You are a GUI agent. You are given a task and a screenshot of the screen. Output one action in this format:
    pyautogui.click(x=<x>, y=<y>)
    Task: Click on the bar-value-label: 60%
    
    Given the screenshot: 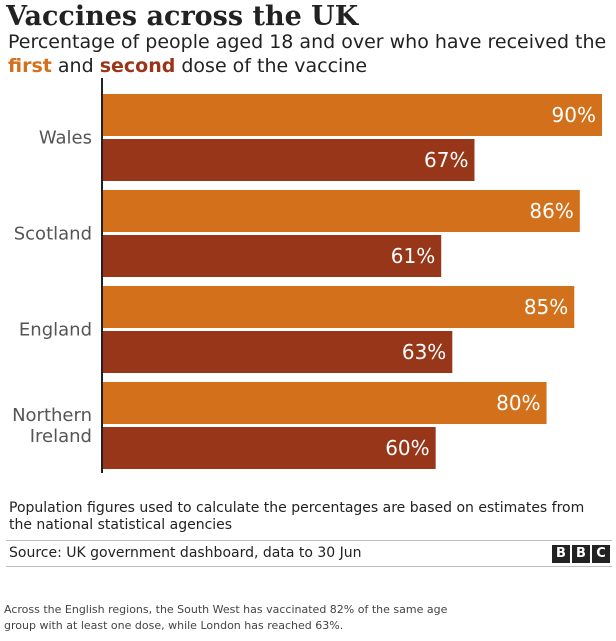 What is the action you would take?
    pyautogui.click(x=407, y=448)
    